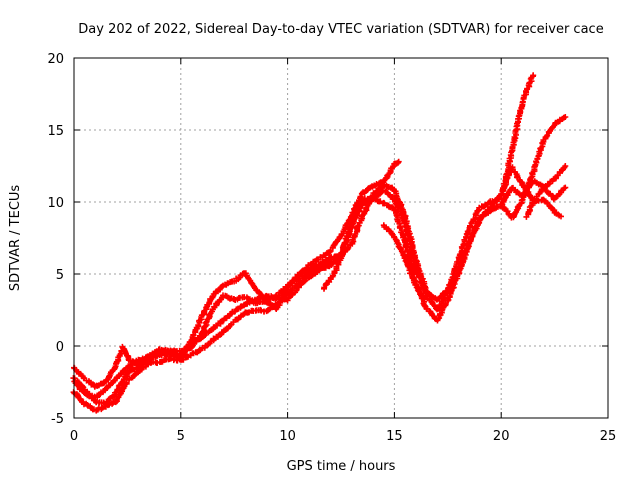 The width and height of the screenshot is (640, 480). I want to click on y-axis-label: SDTVAR / TECUs, so click(15, 238).